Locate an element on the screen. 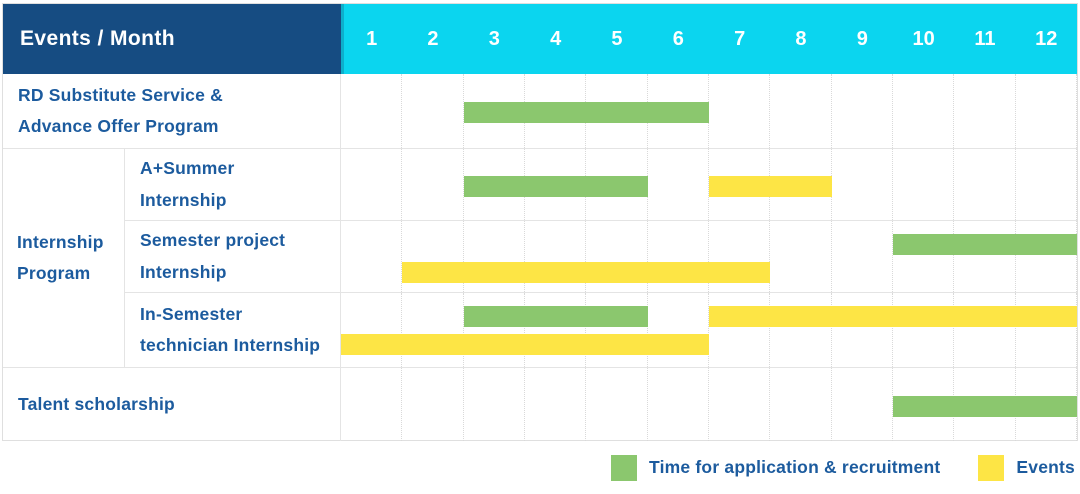  table-row-semester-project: Semester project Internship is located at coordinates (601, 257).